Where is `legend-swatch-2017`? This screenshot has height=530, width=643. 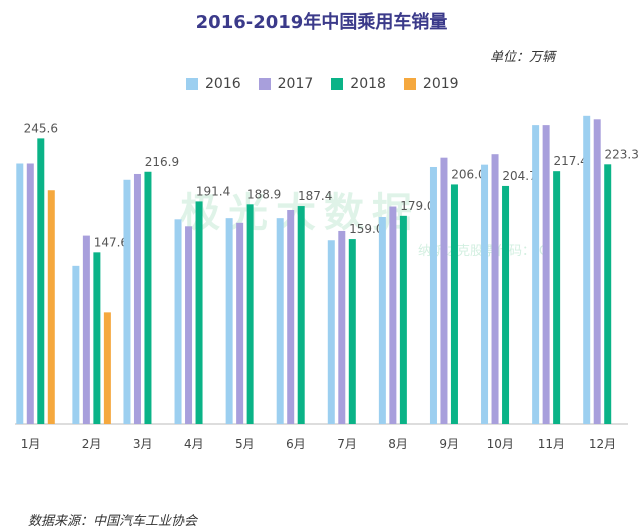 legend-swatch-2017 is located at coordinates (264, 84).